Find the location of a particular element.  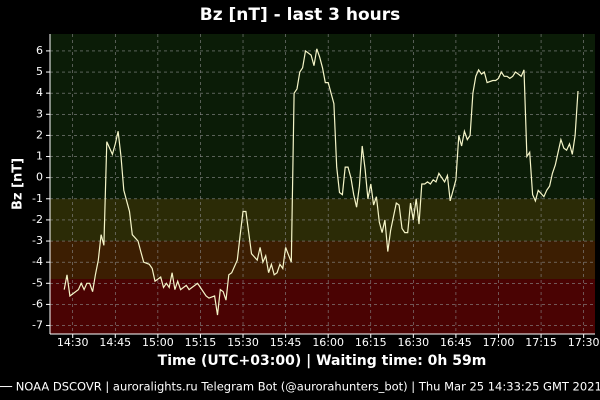

y-tick-label: 2 is located at coordinates (39, 134).